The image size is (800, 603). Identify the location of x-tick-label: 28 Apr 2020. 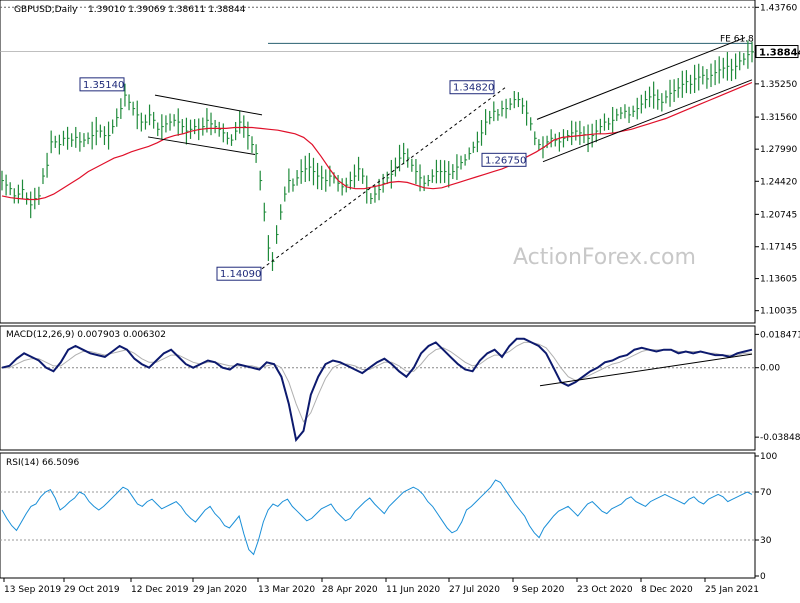
(350, 590).